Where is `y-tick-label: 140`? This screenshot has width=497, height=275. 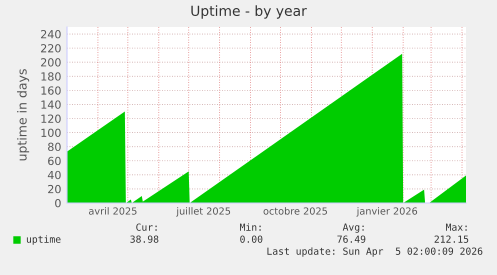
y-tick-label: 140 is located at coordinates (51, 104).